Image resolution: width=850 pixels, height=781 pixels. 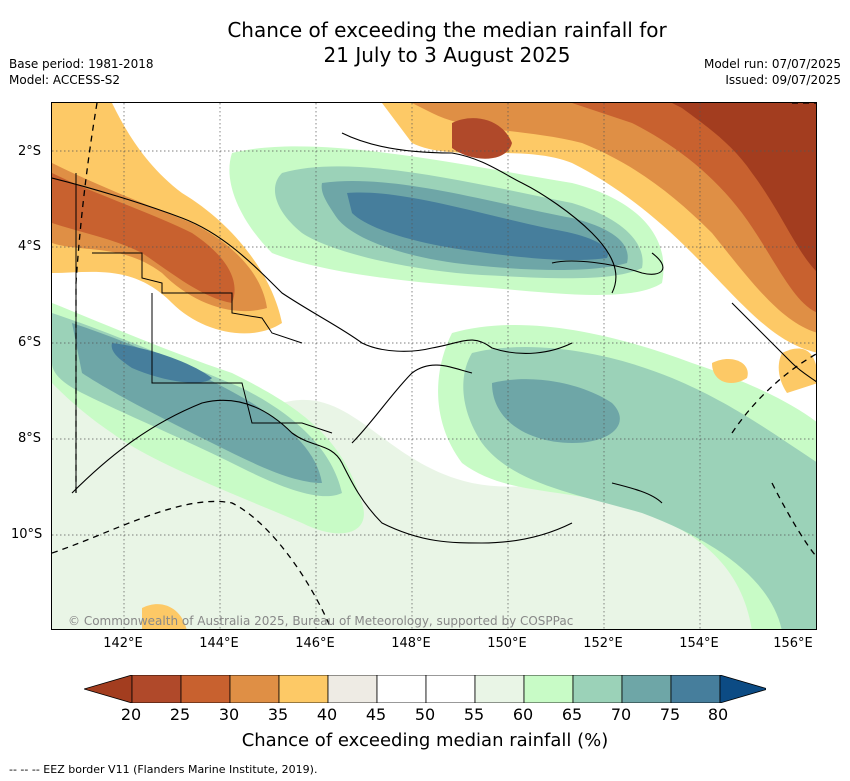 What do you see at coordinates (81, 72) in the screenshot?
I see `meta-left: Base period: 1981-2018 Model: ACCESS-S2` at bounding box center [81, 72].